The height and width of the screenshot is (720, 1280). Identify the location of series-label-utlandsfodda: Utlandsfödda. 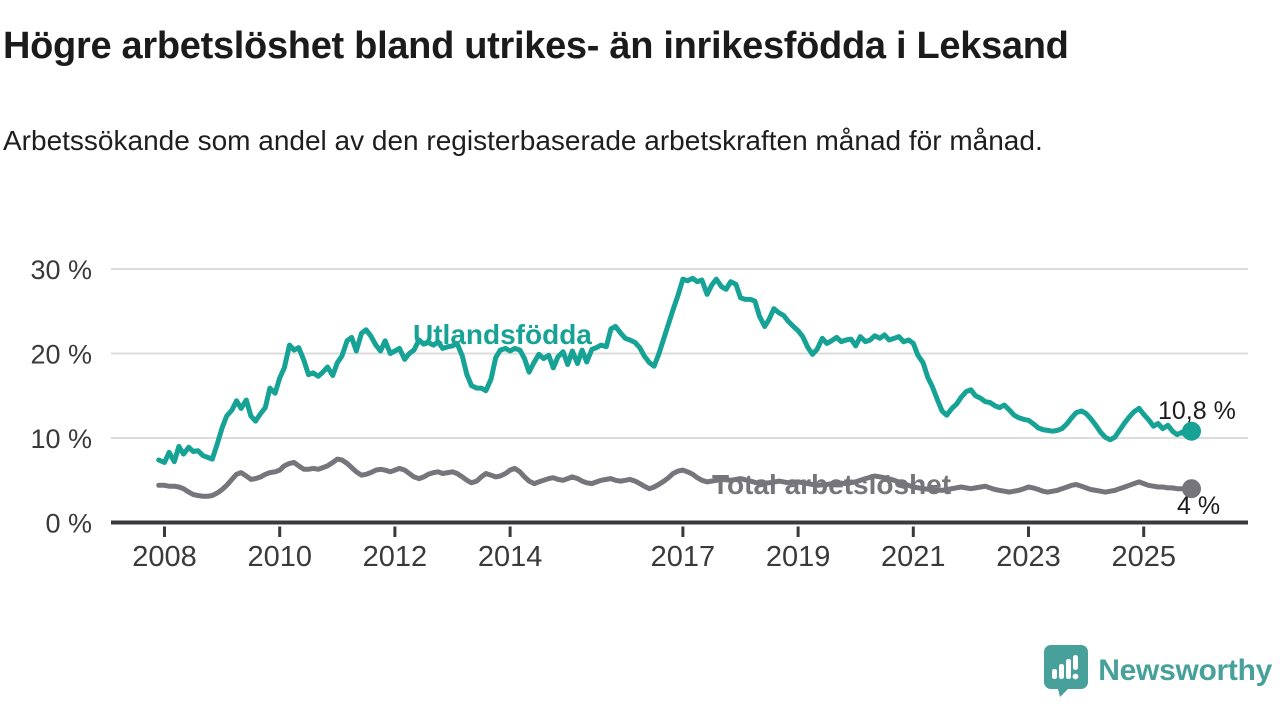
(502, 334).